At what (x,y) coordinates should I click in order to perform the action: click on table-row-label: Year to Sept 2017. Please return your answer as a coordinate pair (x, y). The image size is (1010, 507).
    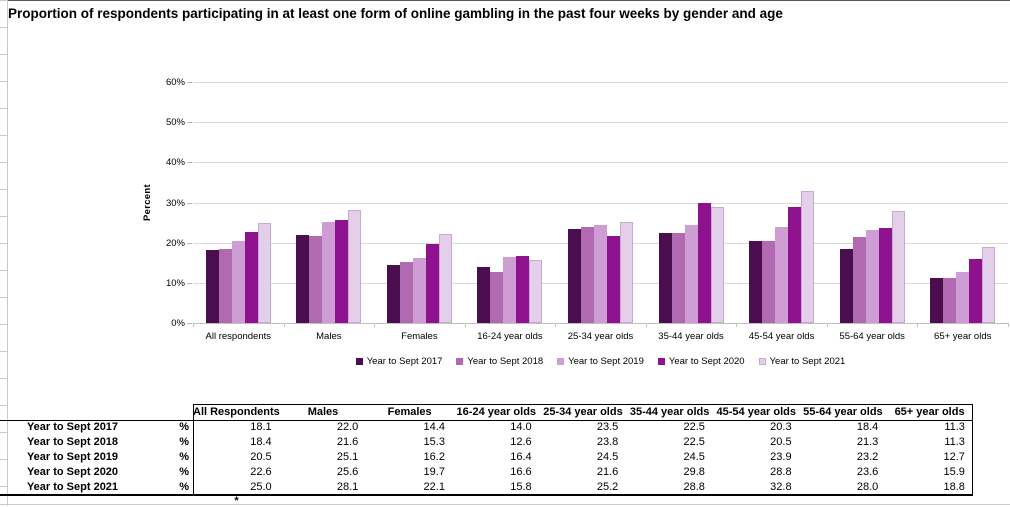
    Looking at the image, I should click on (72, 427).